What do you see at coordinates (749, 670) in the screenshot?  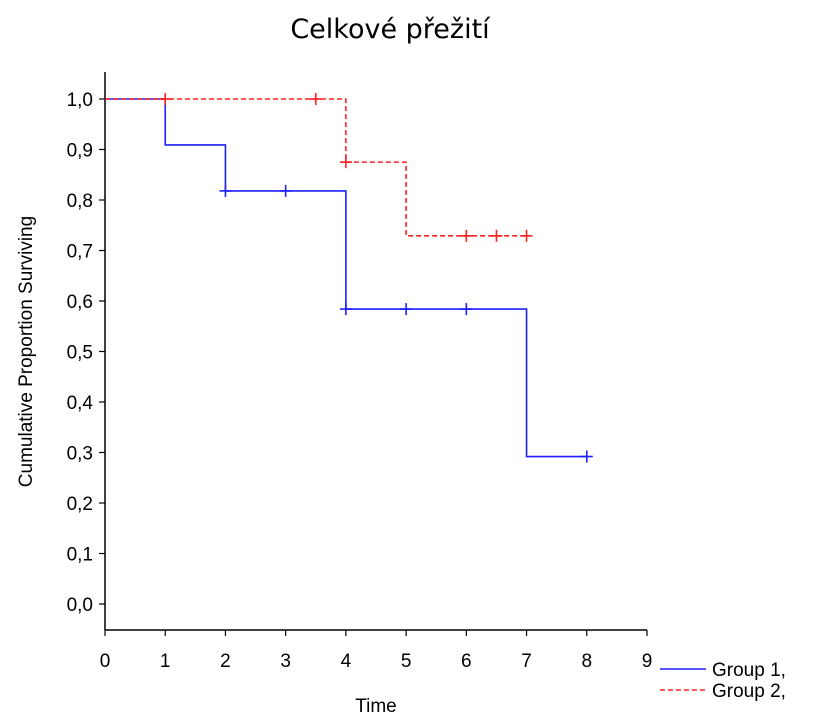 I see `legend-label-group-1: Group 1,` at bounding box center [749, 670].